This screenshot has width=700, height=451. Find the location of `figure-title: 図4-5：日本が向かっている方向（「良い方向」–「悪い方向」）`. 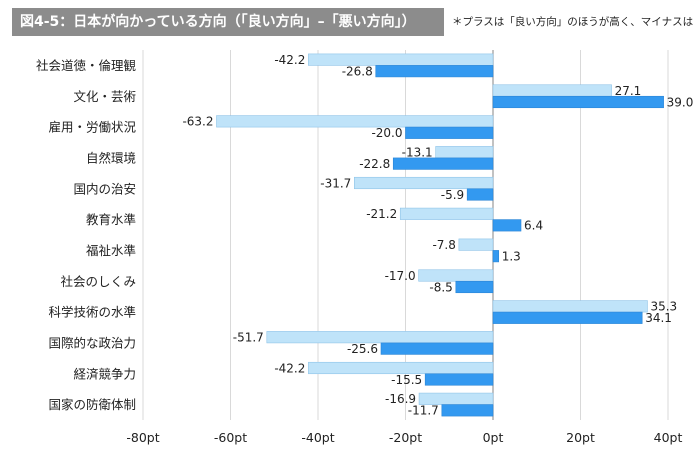

figure-title: 図4-5：日本が向かっている方向（「良い方向」–「悪い方向」） is located at coordinates (228, 22).